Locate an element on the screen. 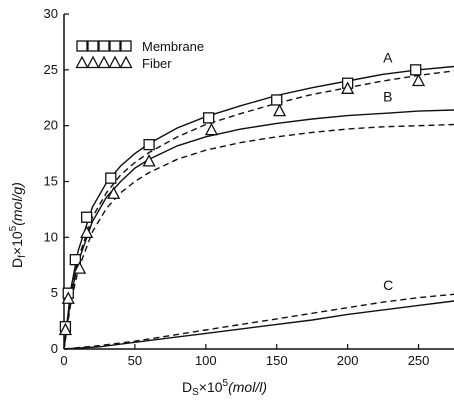 This screenshot has height=404, width=454. y-tick-label: 30 is located at coordinates (51, 13).